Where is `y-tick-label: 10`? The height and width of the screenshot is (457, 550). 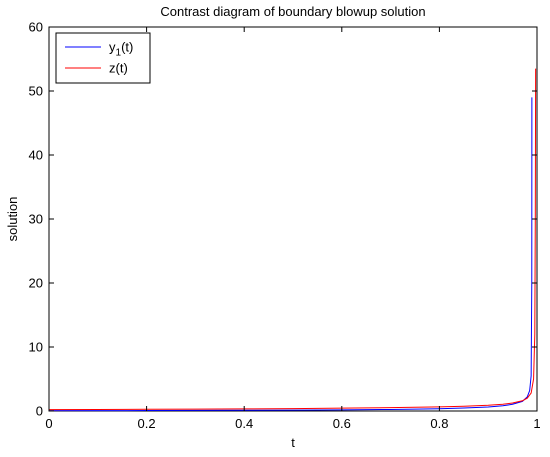
y-tick-label: 10 is located at coordinates (36, 347).